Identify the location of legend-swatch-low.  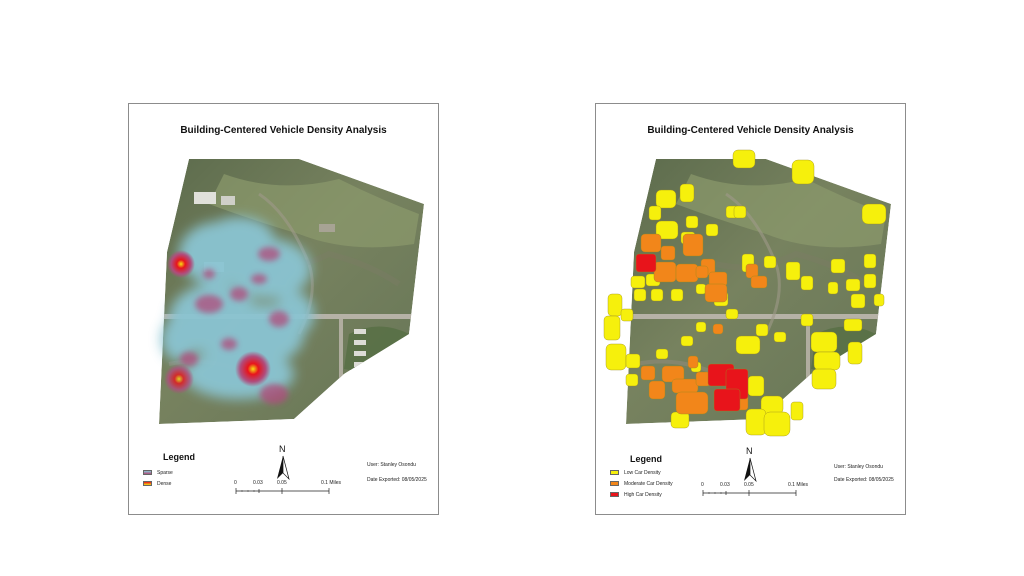
(614, 472).